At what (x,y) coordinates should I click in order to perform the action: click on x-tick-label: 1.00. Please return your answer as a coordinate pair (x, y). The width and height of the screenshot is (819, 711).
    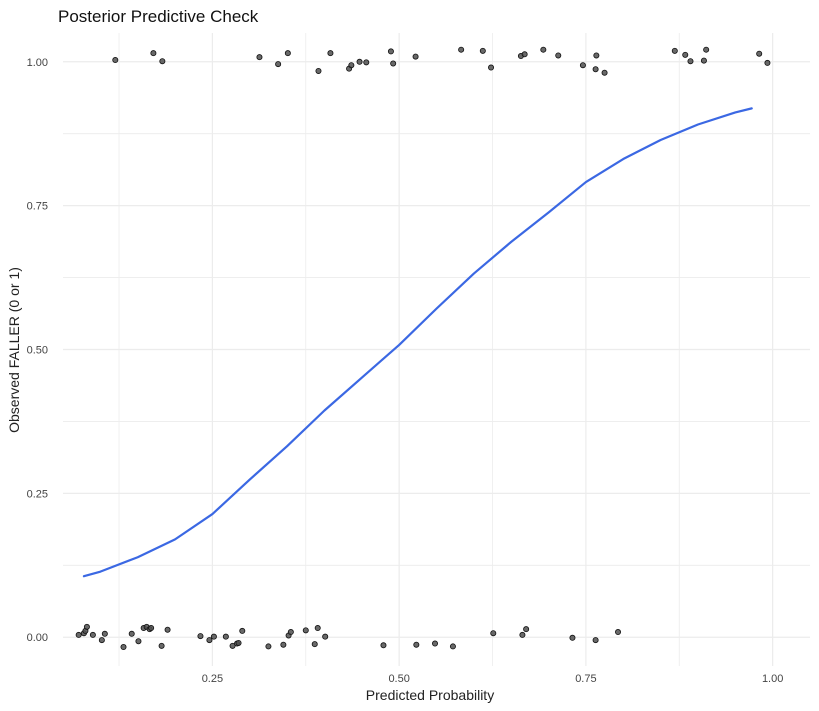
    Looking at the image, I should click on (772, 679).